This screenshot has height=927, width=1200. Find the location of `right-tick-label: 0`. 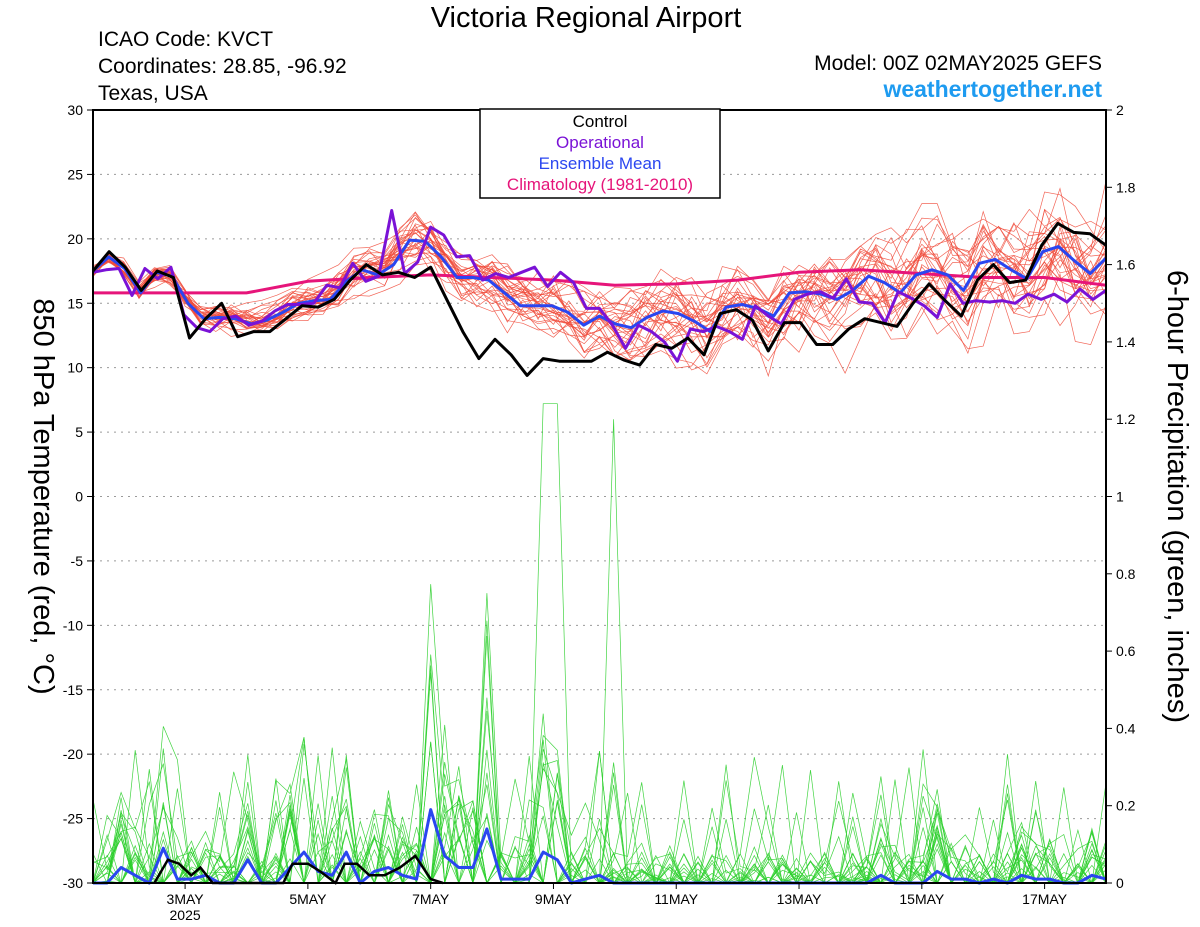

right-tick-label: 0 is located at coordinates (1120, 883).